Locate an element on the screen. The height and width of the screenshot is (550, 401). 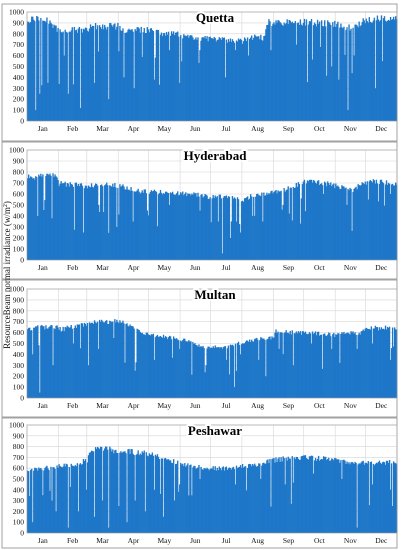
x-tick-label: Aug is located at coordinates (257, 128).